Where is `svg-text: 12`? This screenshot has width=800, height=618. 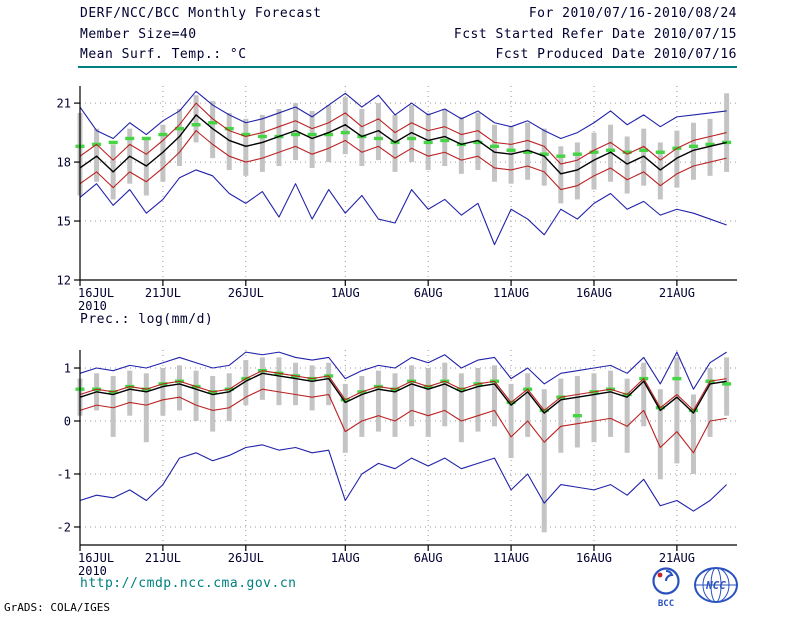 svg-text: 12 is located at coordinates (64, 281).